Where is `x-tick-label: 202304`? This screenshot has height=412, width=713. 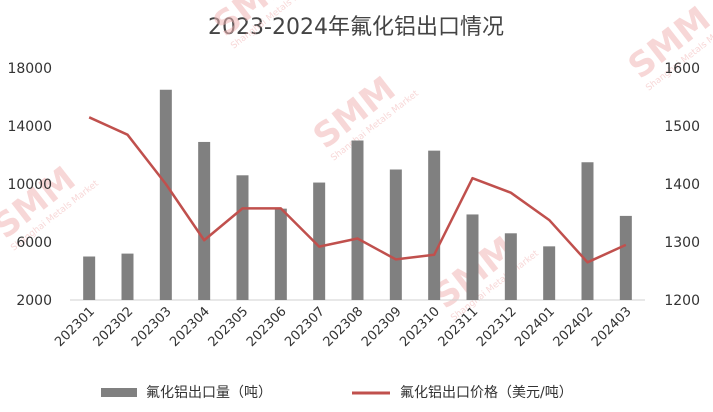 x-tick-label: 202304 is located at coordinates (190, 327).